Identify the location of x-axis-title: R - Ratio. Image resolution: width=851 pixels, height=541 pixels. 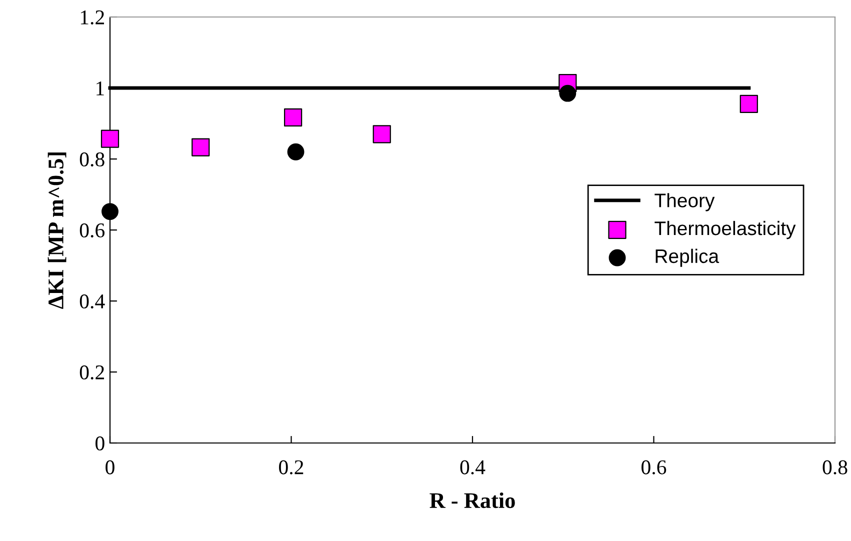
(472, 500).